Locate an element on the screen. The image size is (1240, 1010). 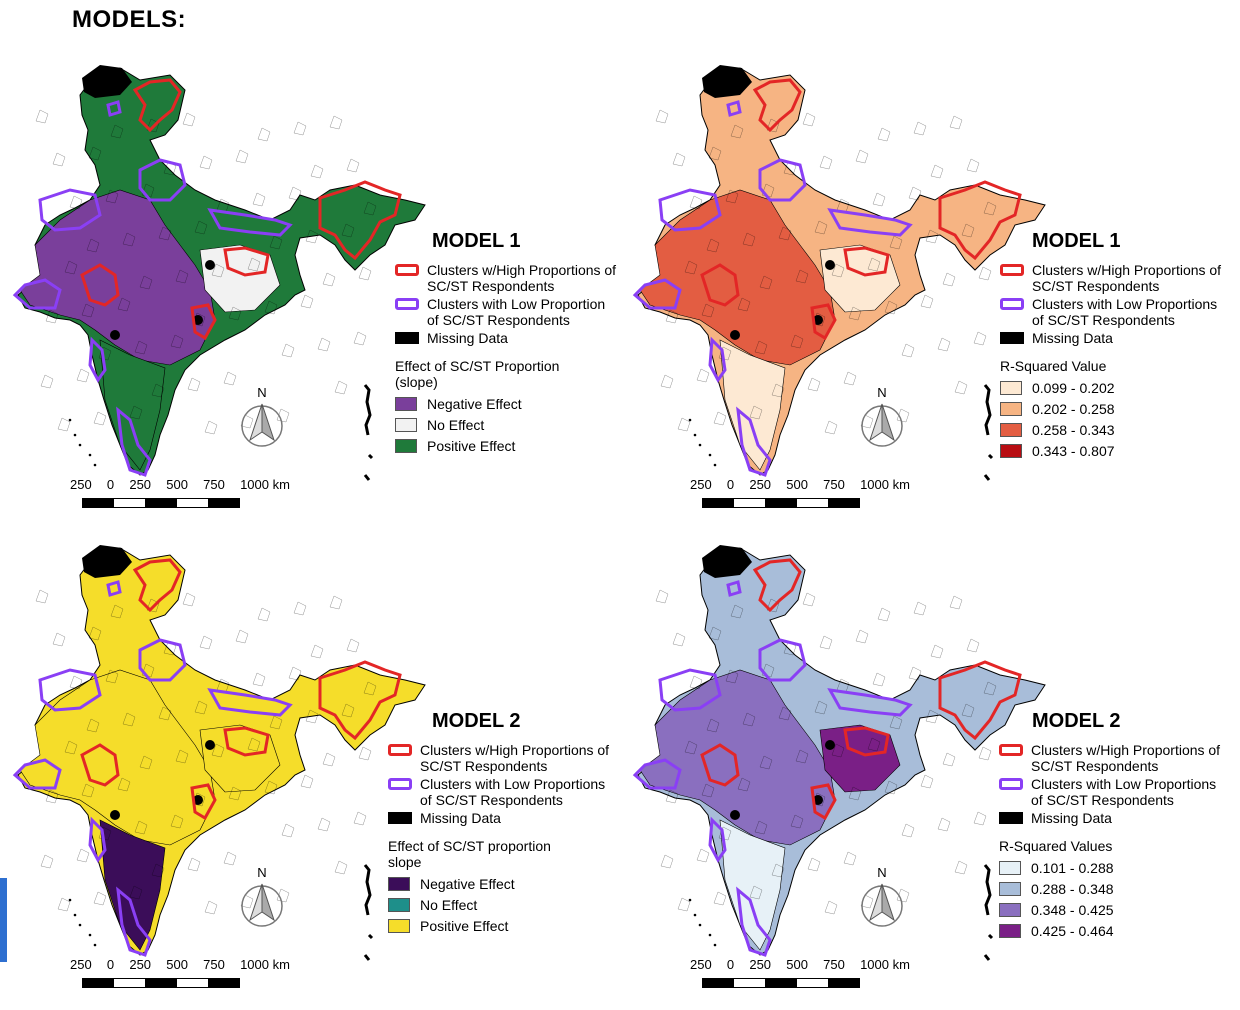
legend-class-label: No Effect is located at coordinates (449, 905).